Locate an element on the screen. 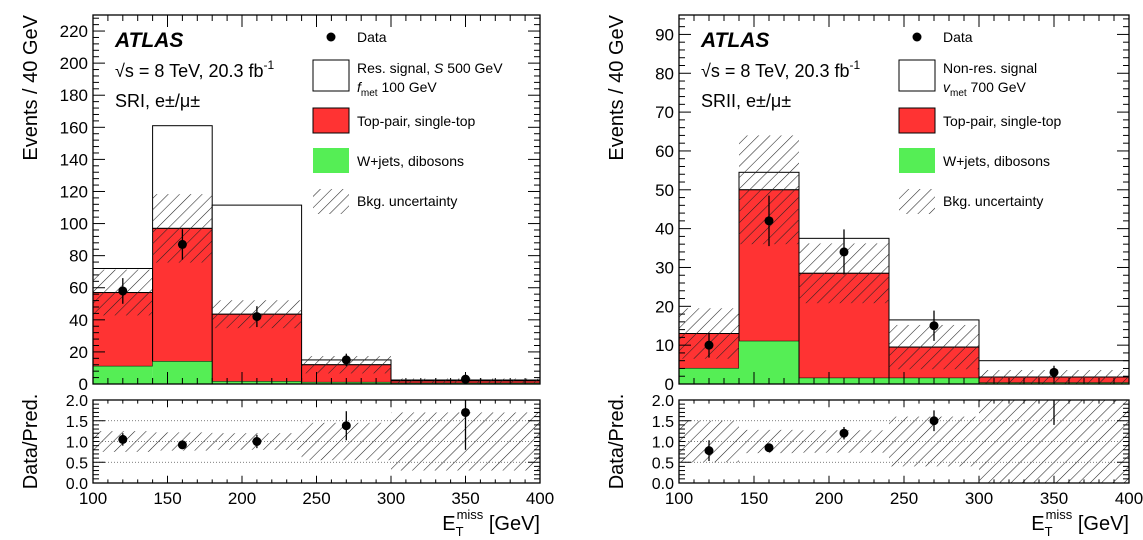 This screenshot has height=540, width=1143. y-tick-label: 160 is located at coordinates (74, 127).